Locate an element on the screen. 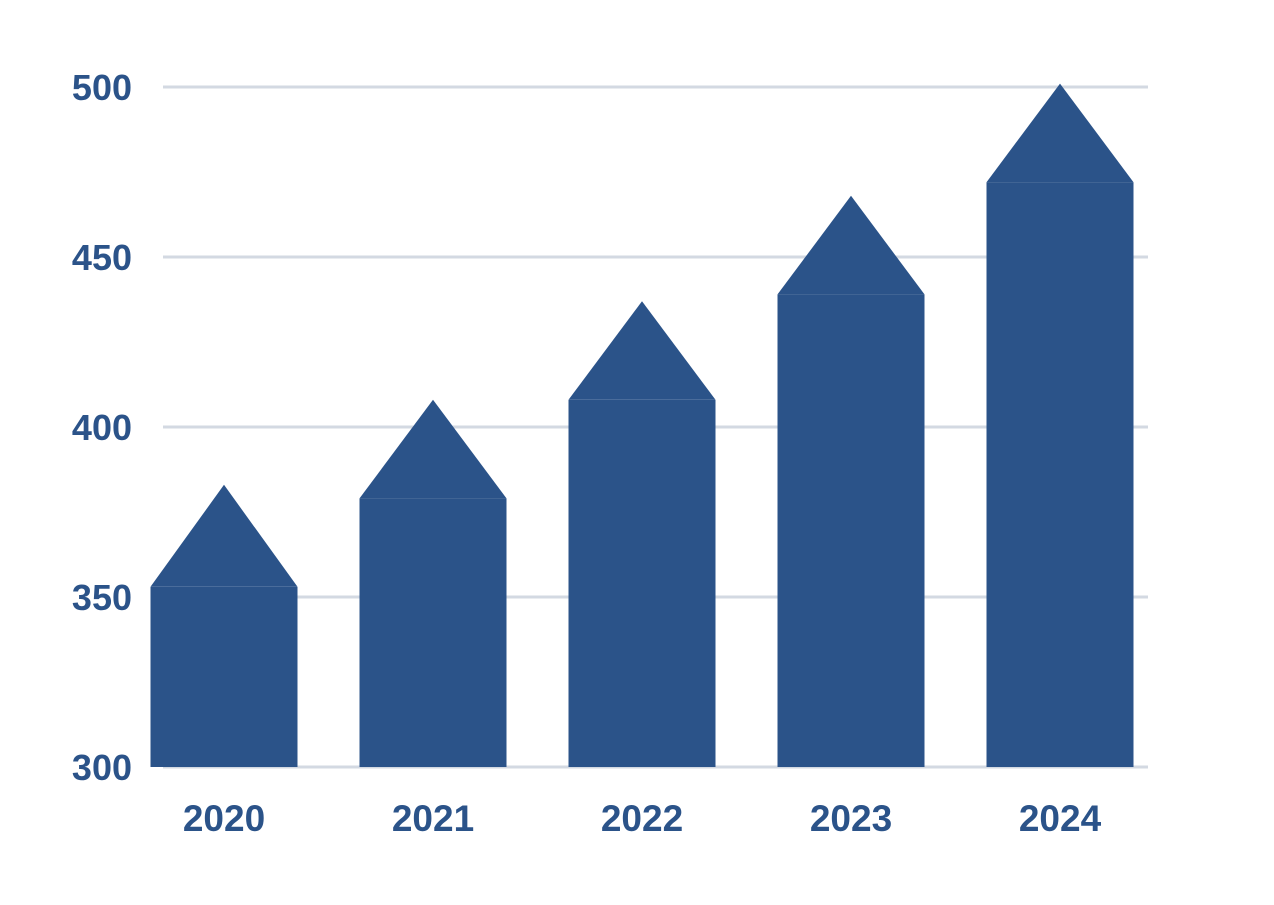 This screenshot has width=1274, height=905. bar-2020 is located at coordinates (224, 676).